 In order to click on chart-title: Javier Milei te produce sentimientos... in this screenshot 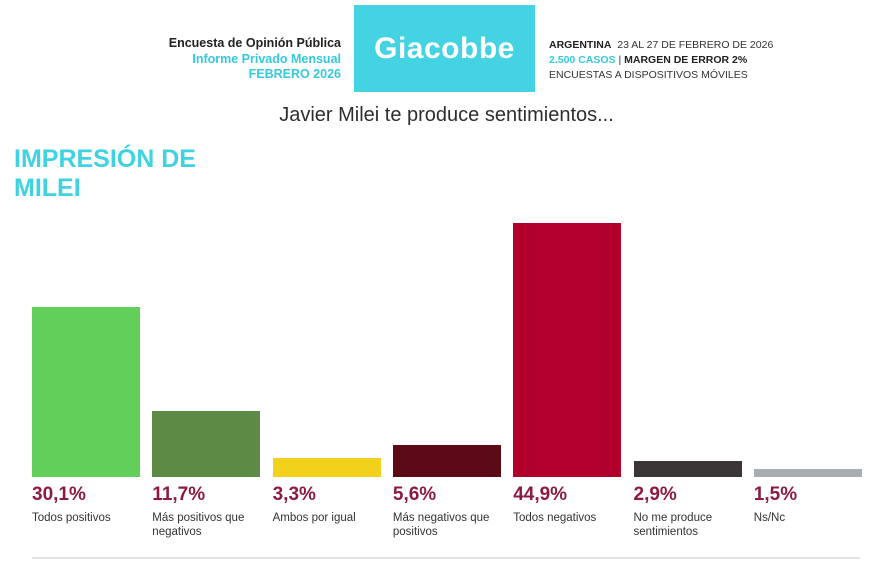, I will do `click(446, 115)`.